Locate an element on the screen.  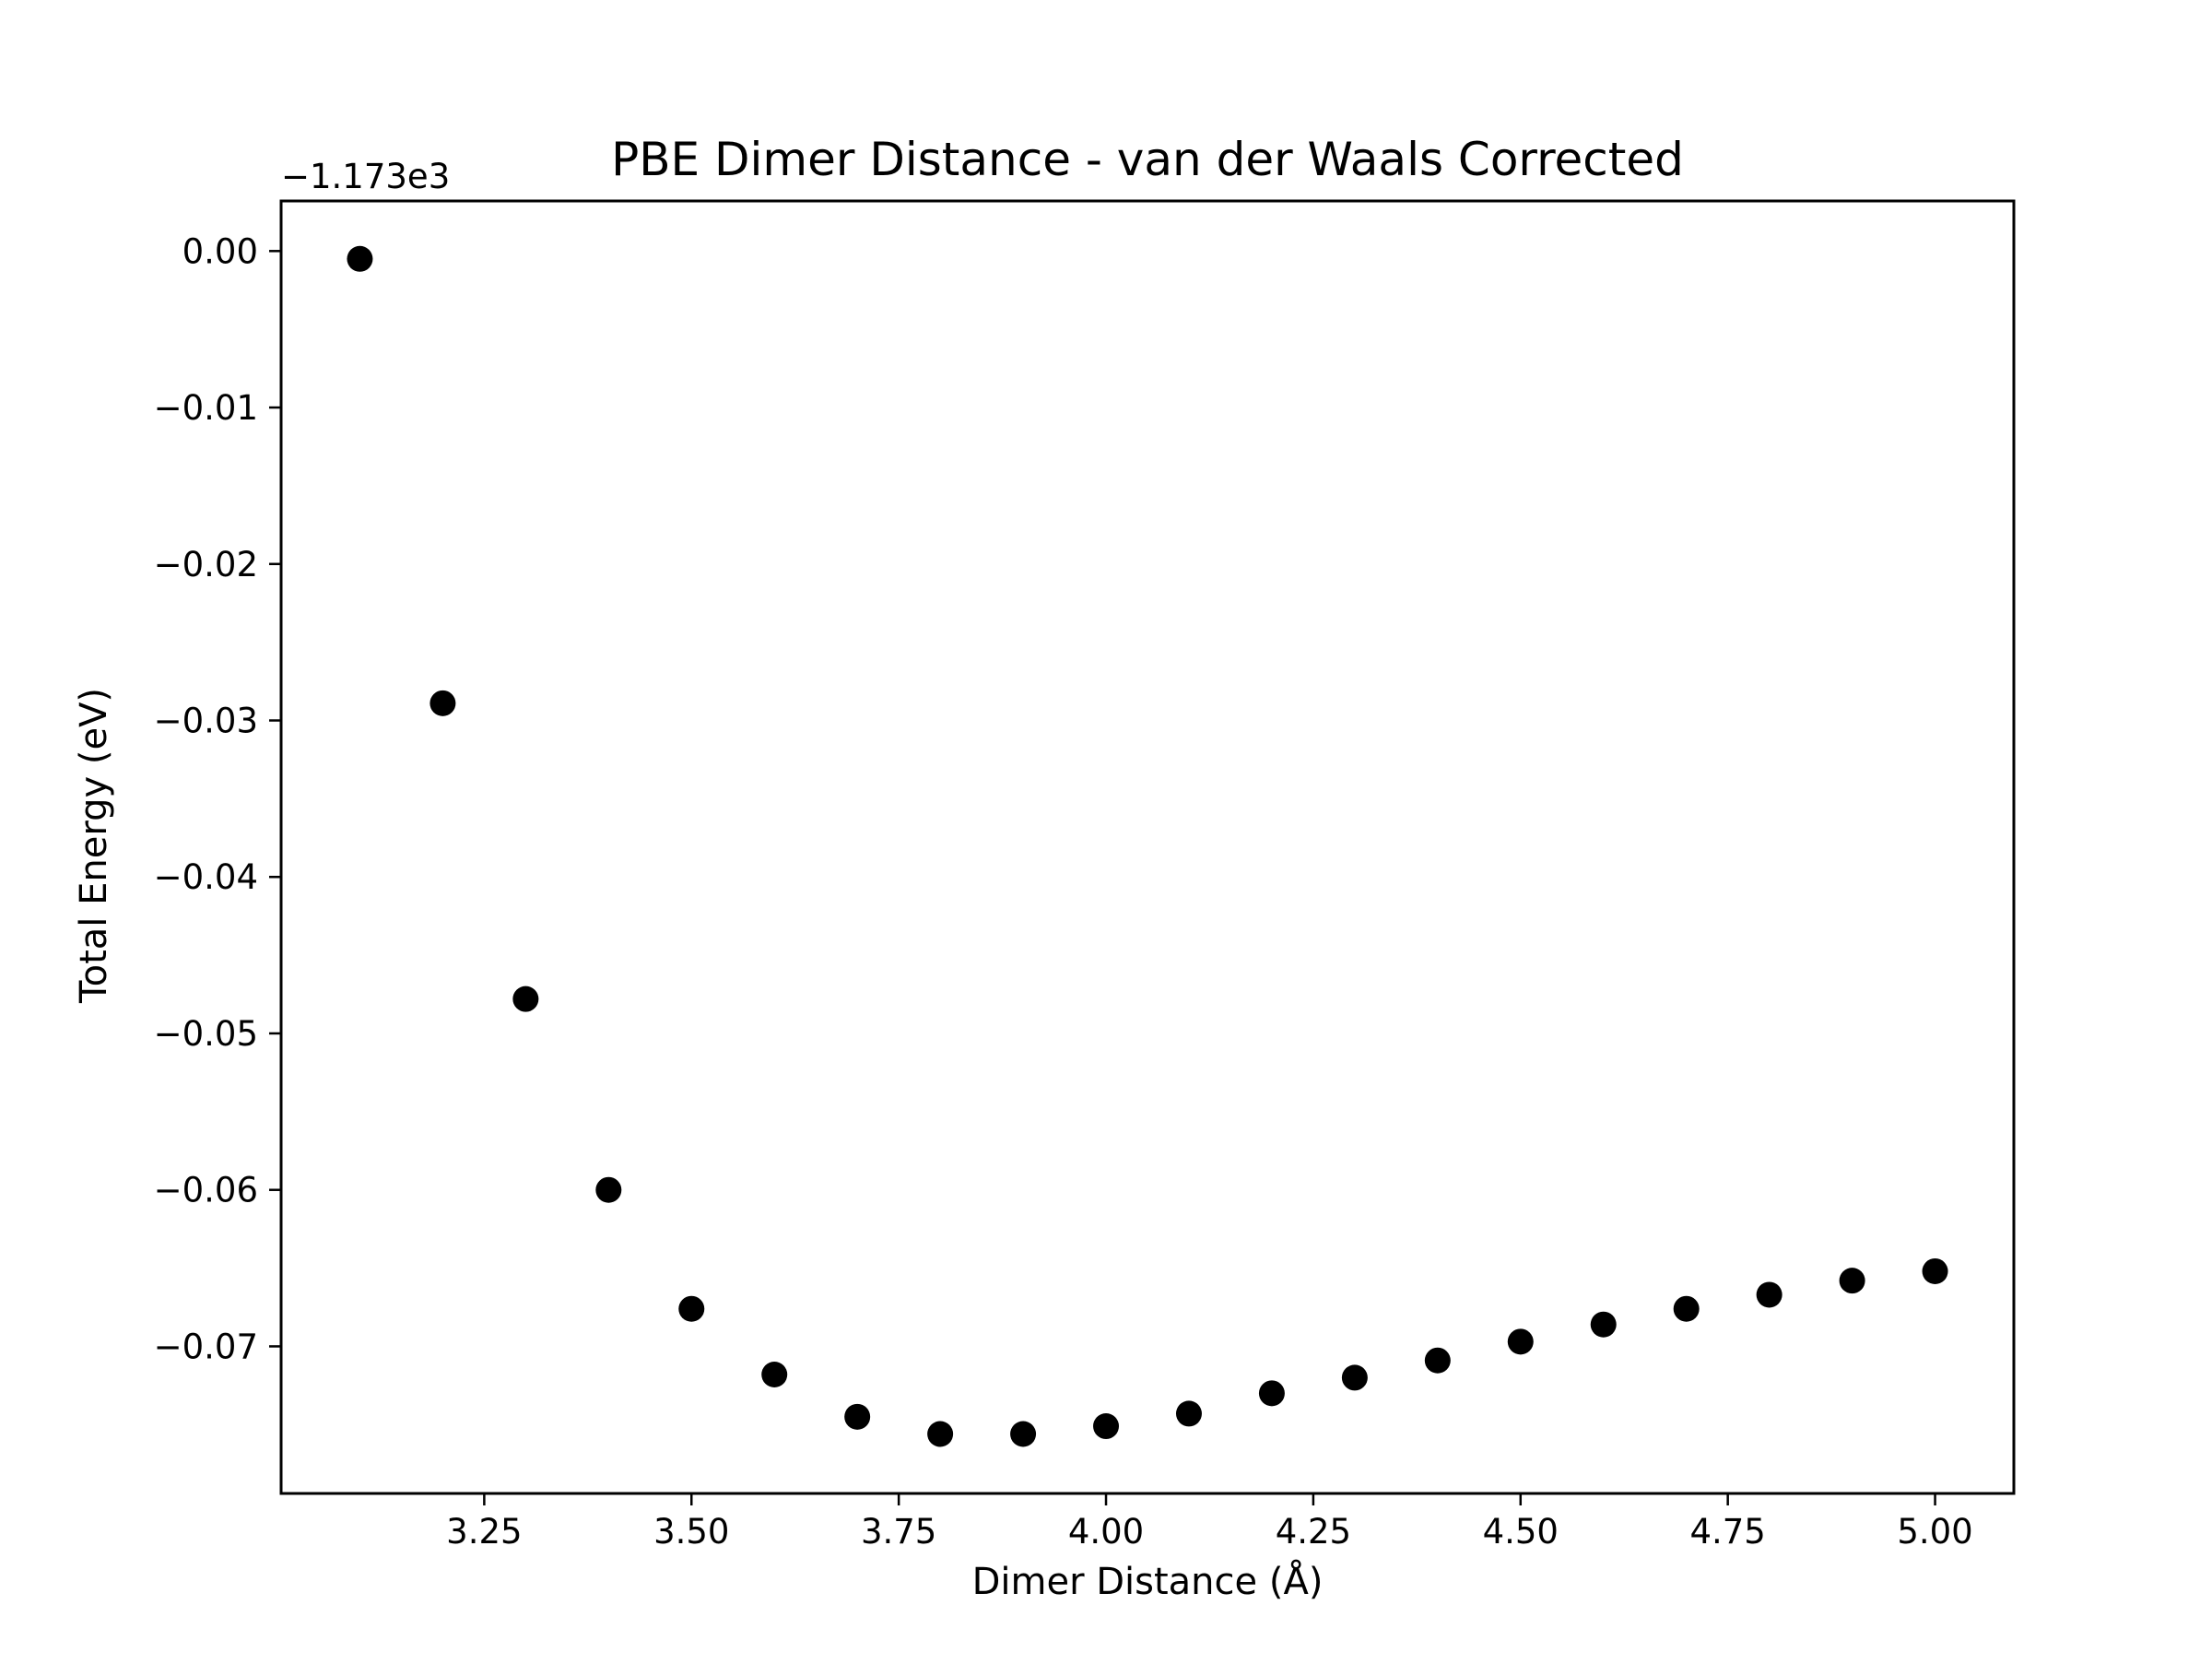
y-tick-label: −0.03 is located at coordinates (206, 721).